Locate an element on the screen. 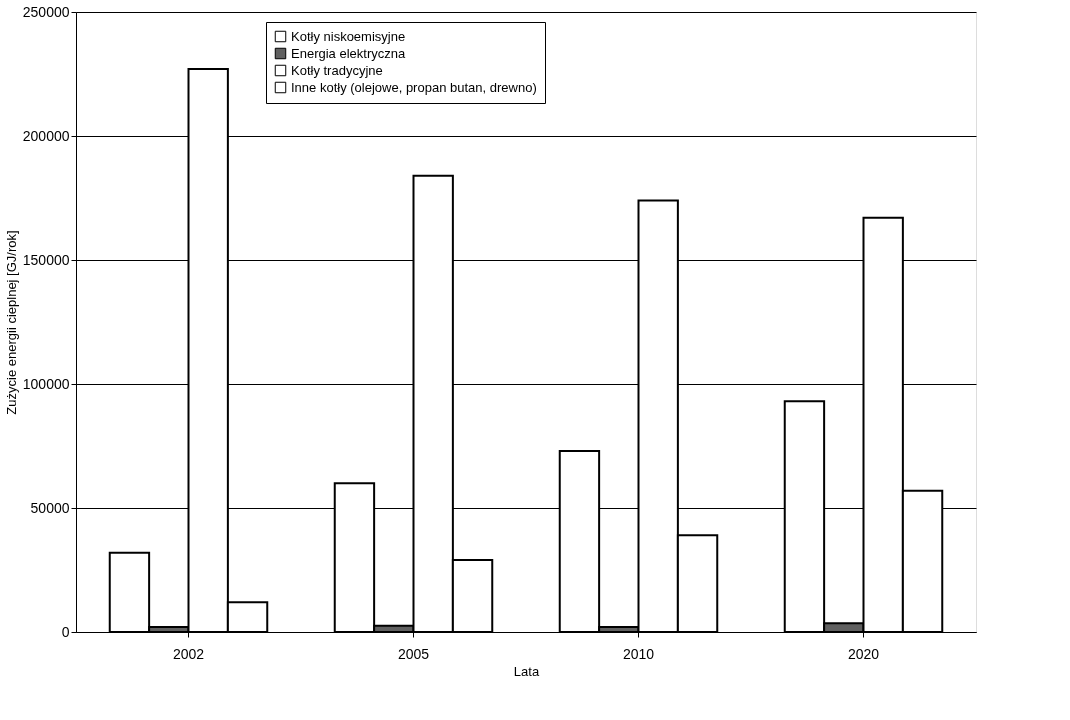 This screenshot has height=720, width=1070. x-tick-label: 2010 is located at coordinates (638, 653).